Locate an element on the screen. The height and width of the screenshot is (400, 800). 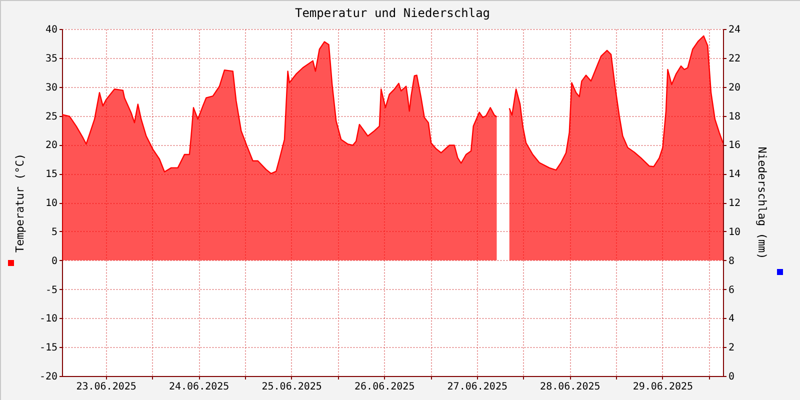
x-tick-label: 27.06.2025 is located at coordinates (477, 387).